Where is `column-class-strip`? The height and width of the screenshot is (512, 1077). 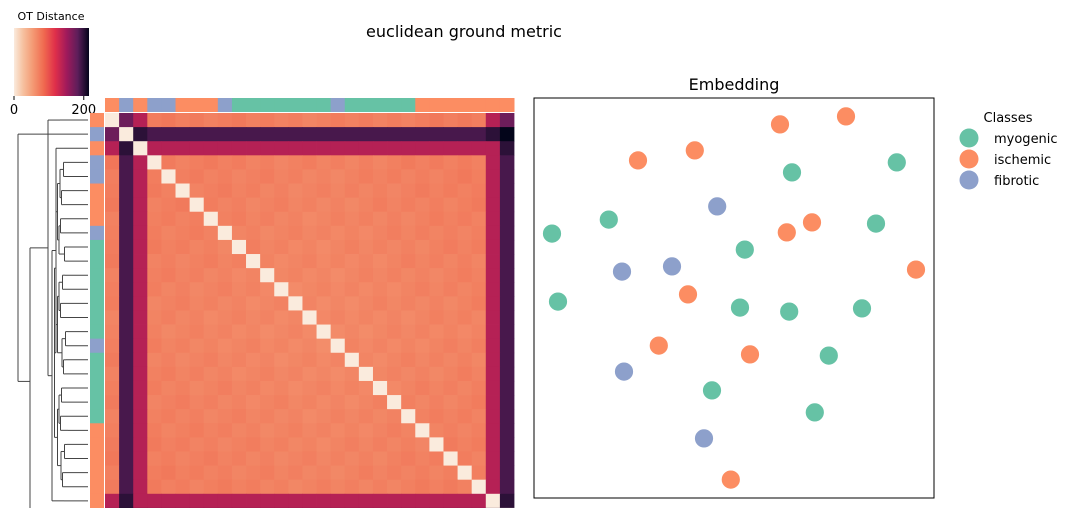
column-class-strip is located at coordinates (310, 105).